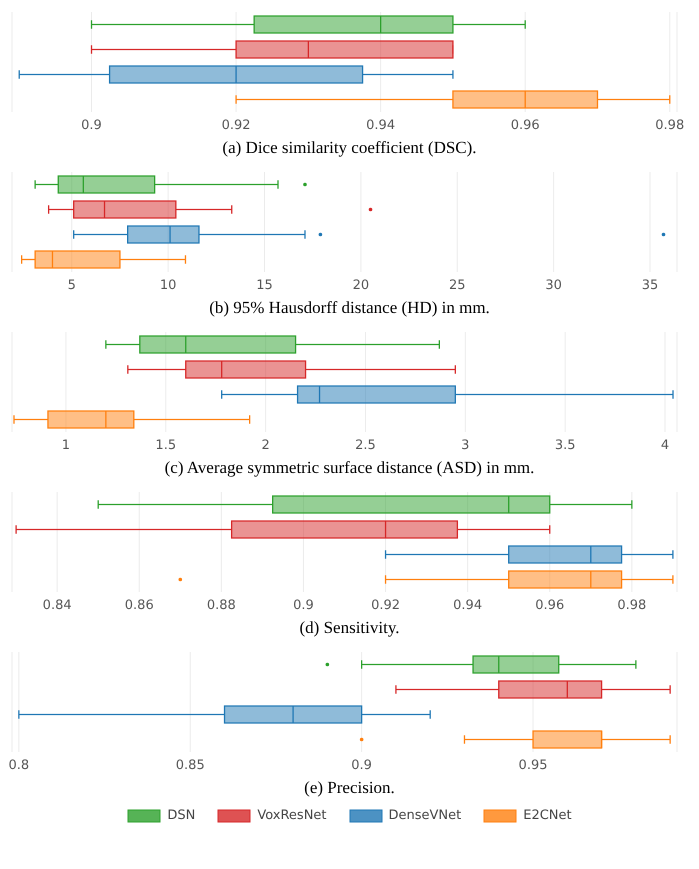 The image size is (699, 869). What do you see at coordinates (181, 815) in the screenshot?
I see `legend-label: DSN` at bounding box center [181, 815].